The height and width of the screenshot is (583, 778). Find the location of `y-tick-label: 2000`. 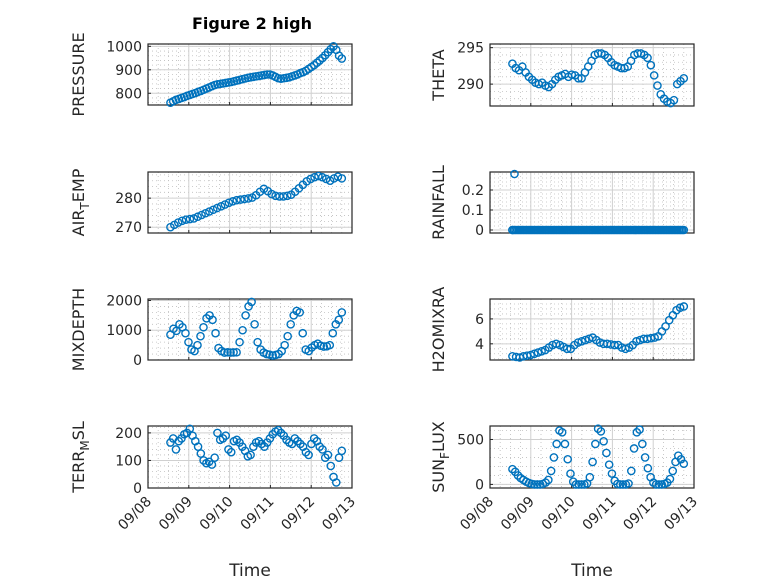

y-tick-label: 2000 is located at coordinates (124, 301).